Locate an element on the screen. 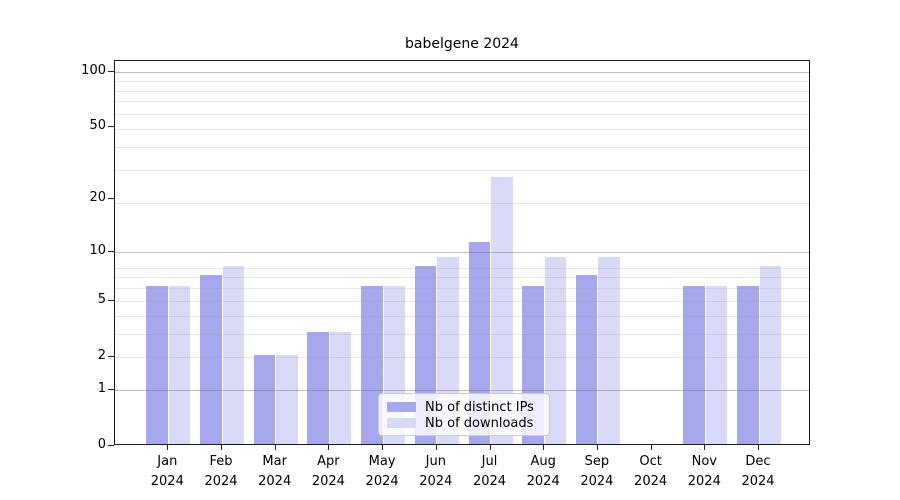  legend-label: Nb of distinct IPs is located at coordinates (479, 407).